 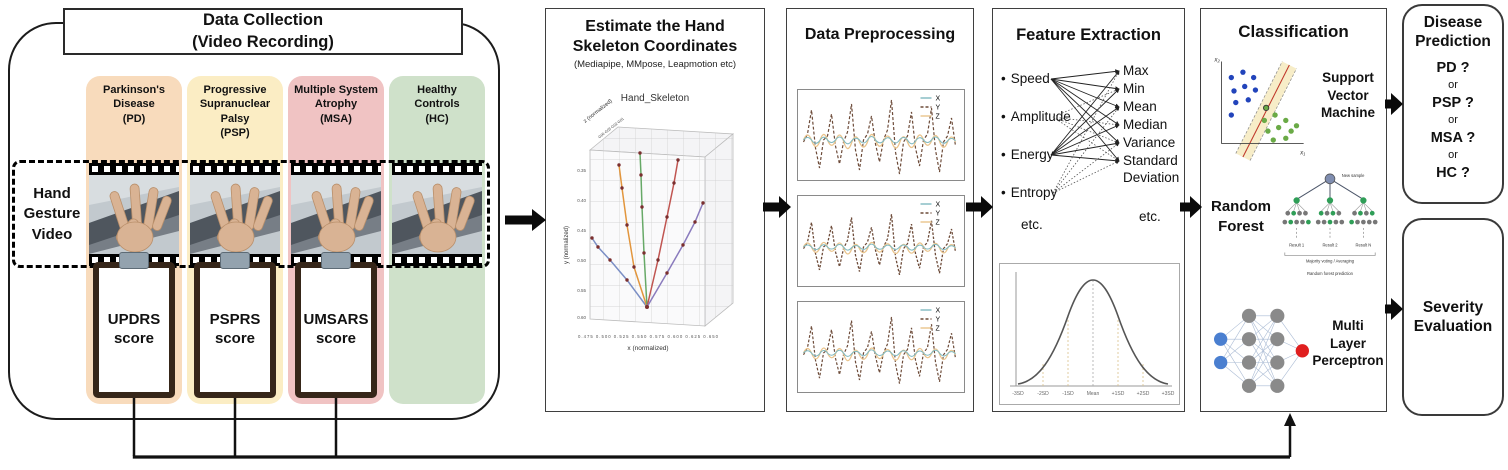 I want to click on stat-median: Median, so click(x=1145, y=124).